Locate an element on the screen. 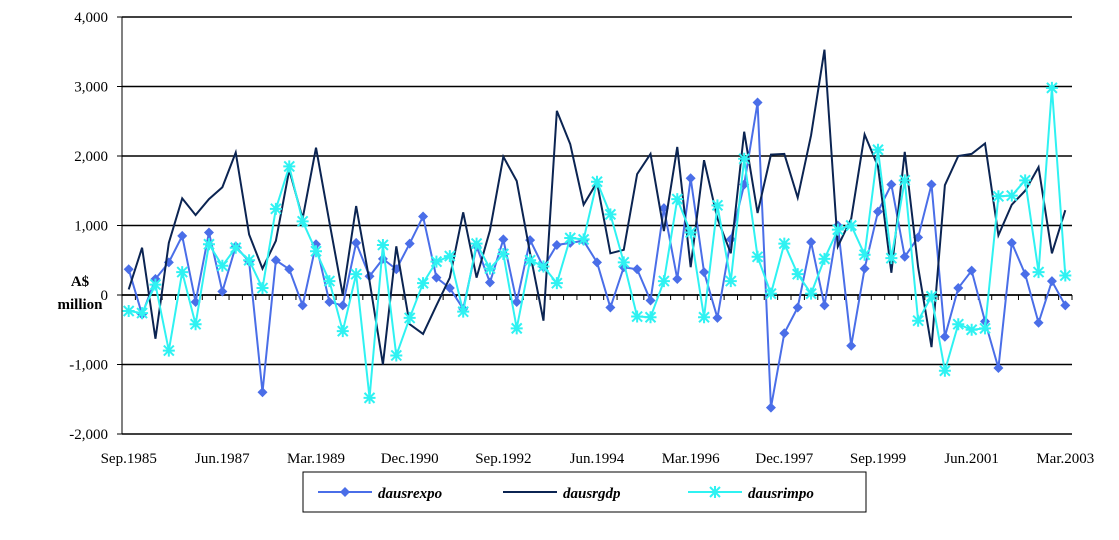 The width and height of the screenshot is (1119, 540). x-tick-label: Sep.1992 is located at coordinates (503, 459).